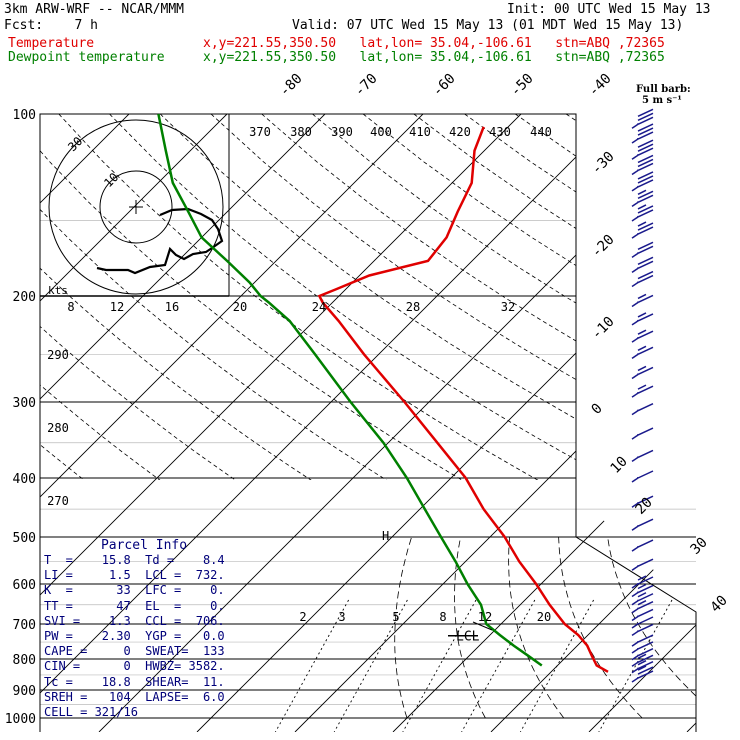 Image resolution: width=740 pixels, height=740 pixels. Describe the element at coordinates (260, 132) in the screenshot. I see `theta-label: 370` at that location.